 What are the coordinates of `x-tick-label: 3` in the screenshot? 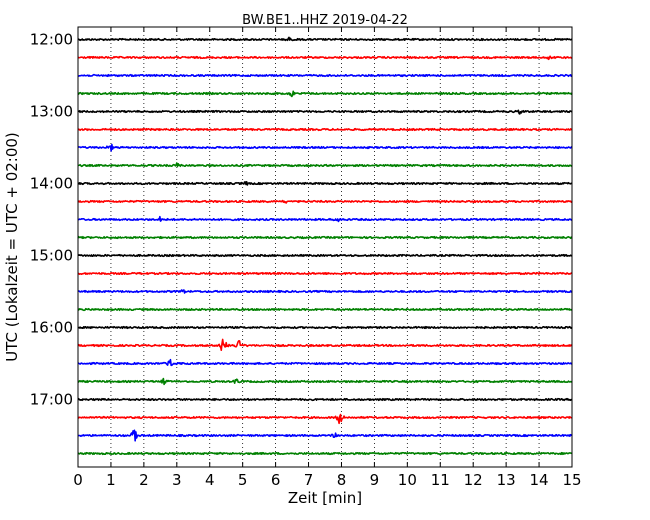 It's located at (177, 480).